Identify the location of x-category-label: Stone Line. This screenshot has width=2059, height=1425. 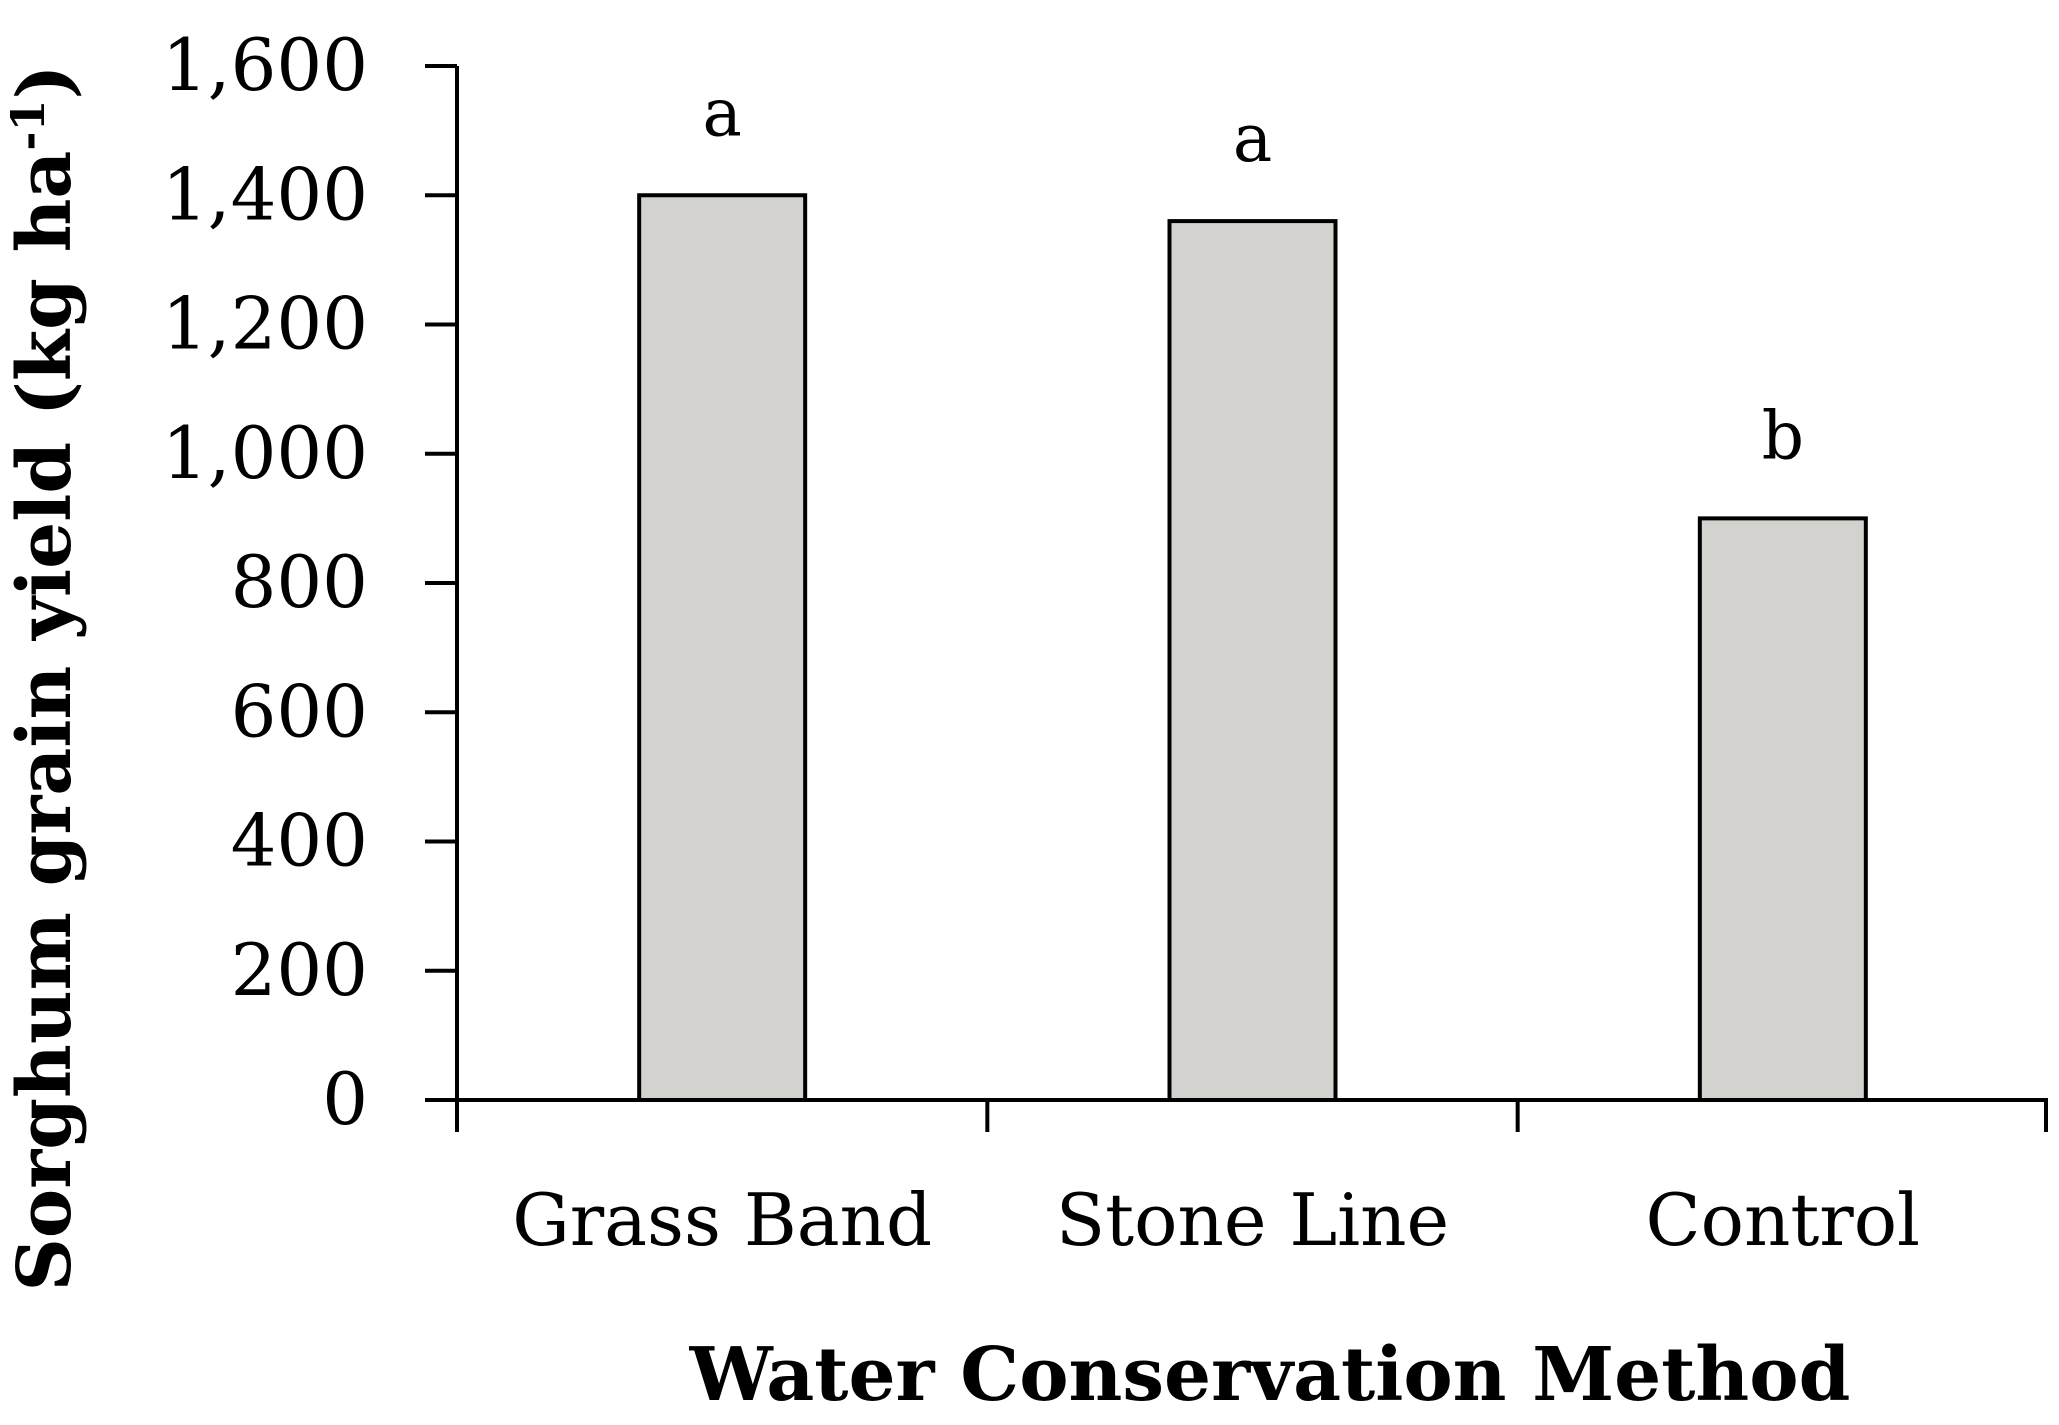
(1252, 1220).